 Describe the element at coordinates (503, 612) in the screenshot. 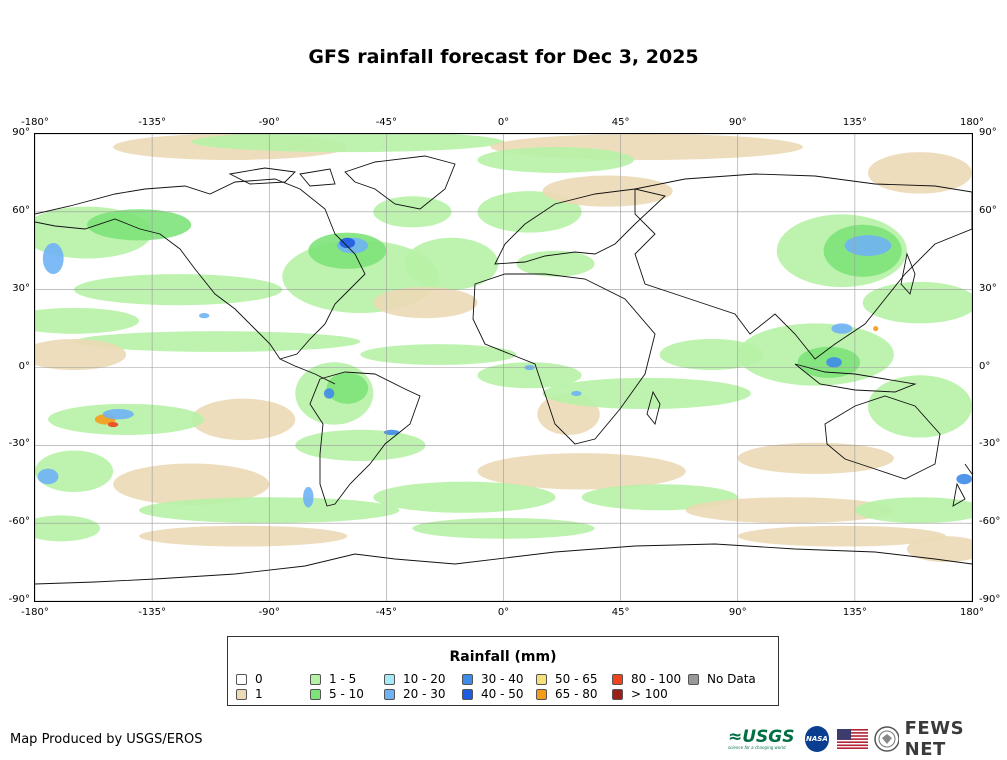

I see `lon-tick-label-bottom: 0°` at that location.